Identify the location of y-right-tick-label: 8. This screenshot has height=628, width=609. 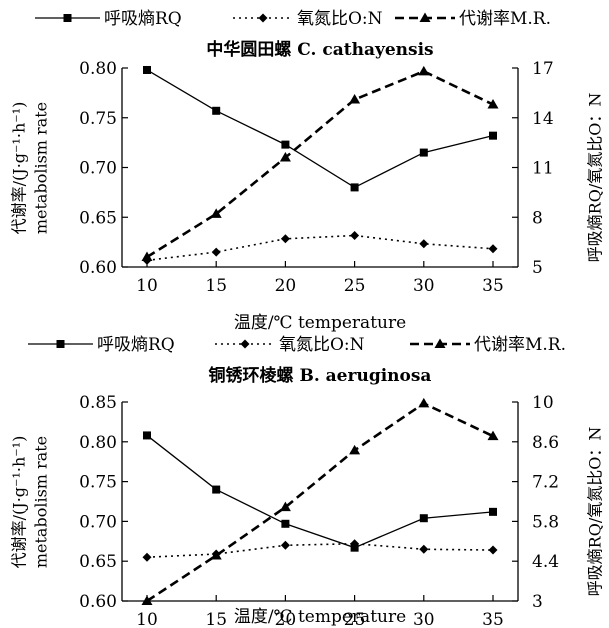
(537, 218).